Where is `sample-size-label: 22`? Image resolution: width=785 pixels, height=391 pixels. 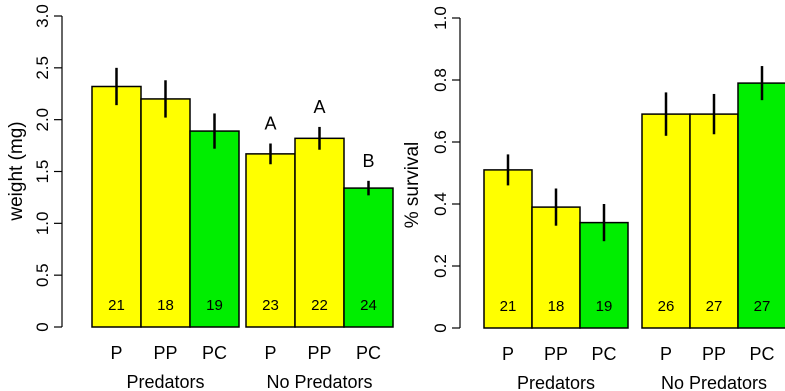 sample-size-label: 22 is located at coordinates (319, 305).